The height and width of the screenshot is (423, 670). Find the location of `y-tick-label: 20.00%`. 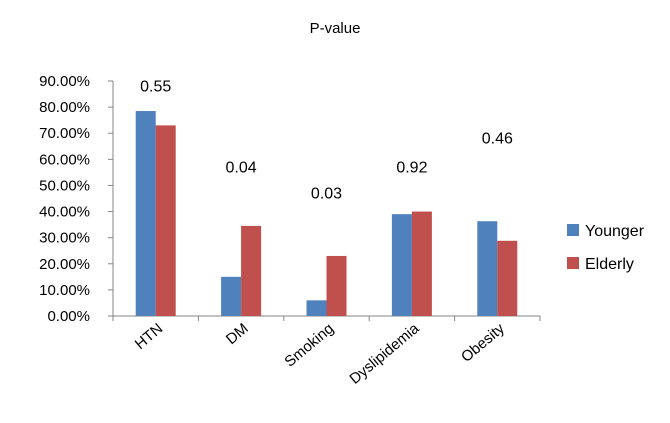

y-tick-label: 20.00% is located at coordinates (64, 264).